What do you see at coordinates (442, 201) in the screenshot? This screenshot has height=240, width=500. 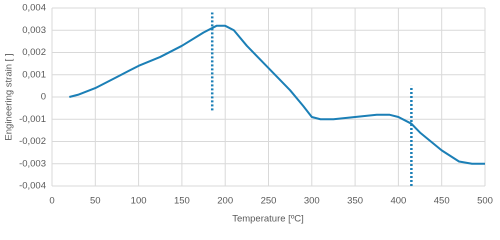 I see `x-tick-label: 450` at bounding box center [442, 201].